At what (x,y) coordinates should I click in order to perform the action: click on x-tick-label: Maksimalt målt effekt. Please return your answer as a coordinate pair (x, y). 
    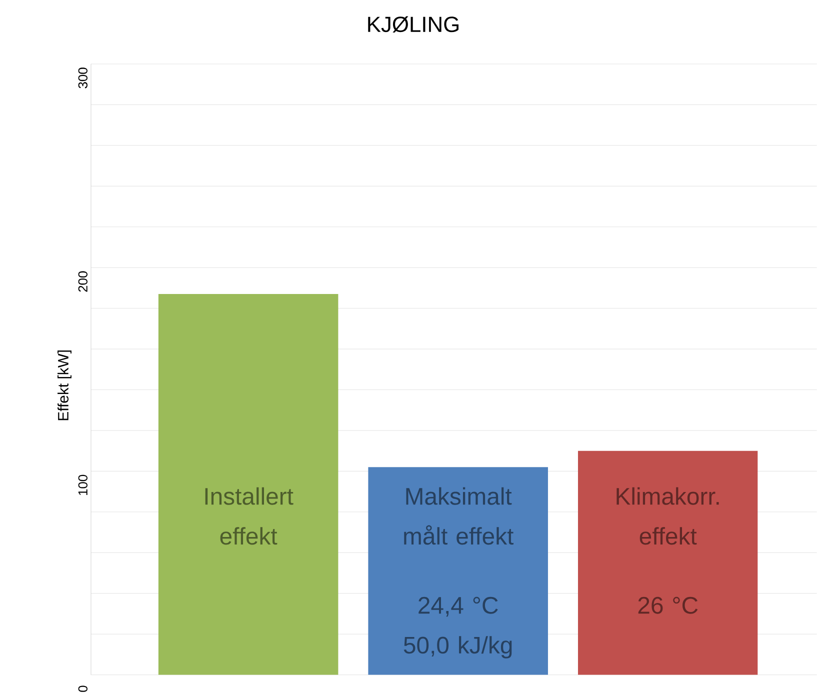
    Looking at the image, I should click on (459, 516).